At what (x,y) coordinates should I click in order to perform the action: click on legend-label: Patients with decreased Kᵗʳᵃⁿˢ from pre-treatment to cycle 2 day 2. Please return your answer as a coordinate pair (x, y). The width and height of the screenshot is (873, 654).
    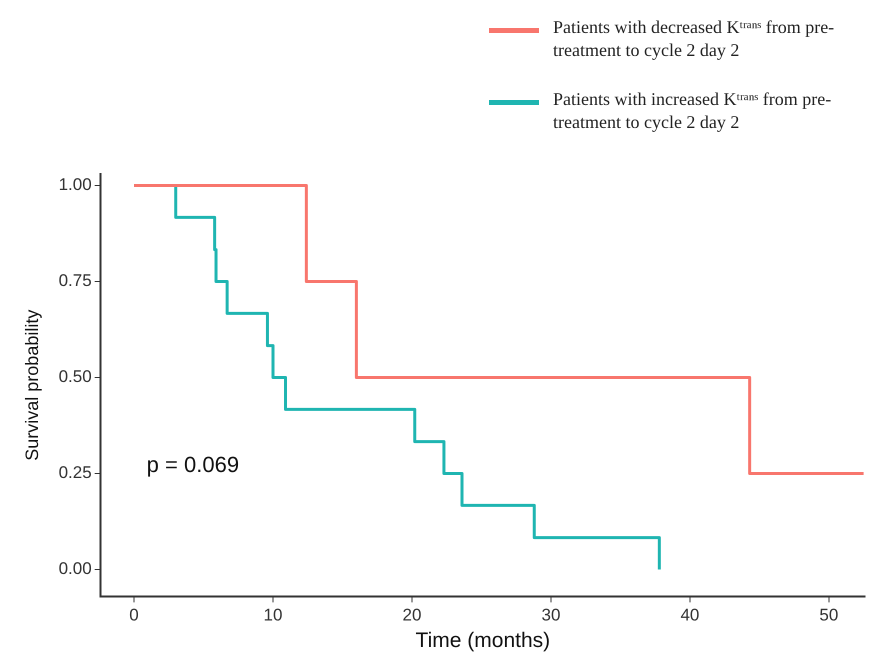
    Looking at the image, I should click on (694, 39).